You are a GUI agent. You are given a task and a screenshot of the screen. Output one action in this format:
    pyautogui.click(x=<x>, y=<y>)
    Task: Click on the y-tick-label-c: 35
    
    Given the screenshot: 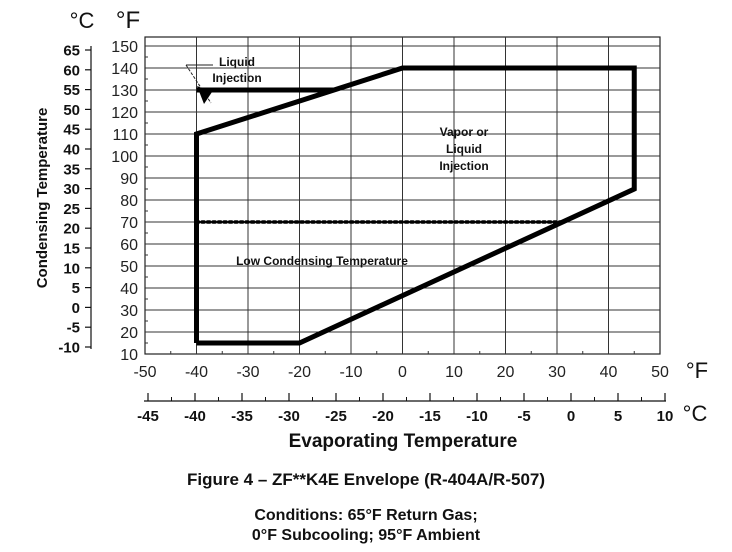 What is the action you would take?
    pyautogui.click(x=71, y=169)
    